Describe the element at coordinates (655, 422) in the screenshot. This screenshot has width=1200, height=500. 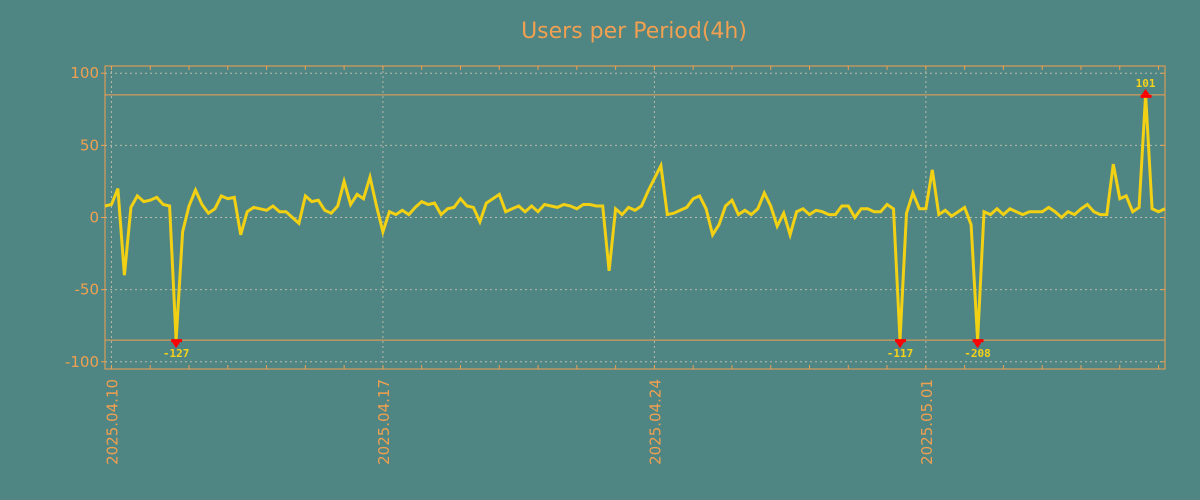
I see `x-tick-label: 2025.04.24` at that location.